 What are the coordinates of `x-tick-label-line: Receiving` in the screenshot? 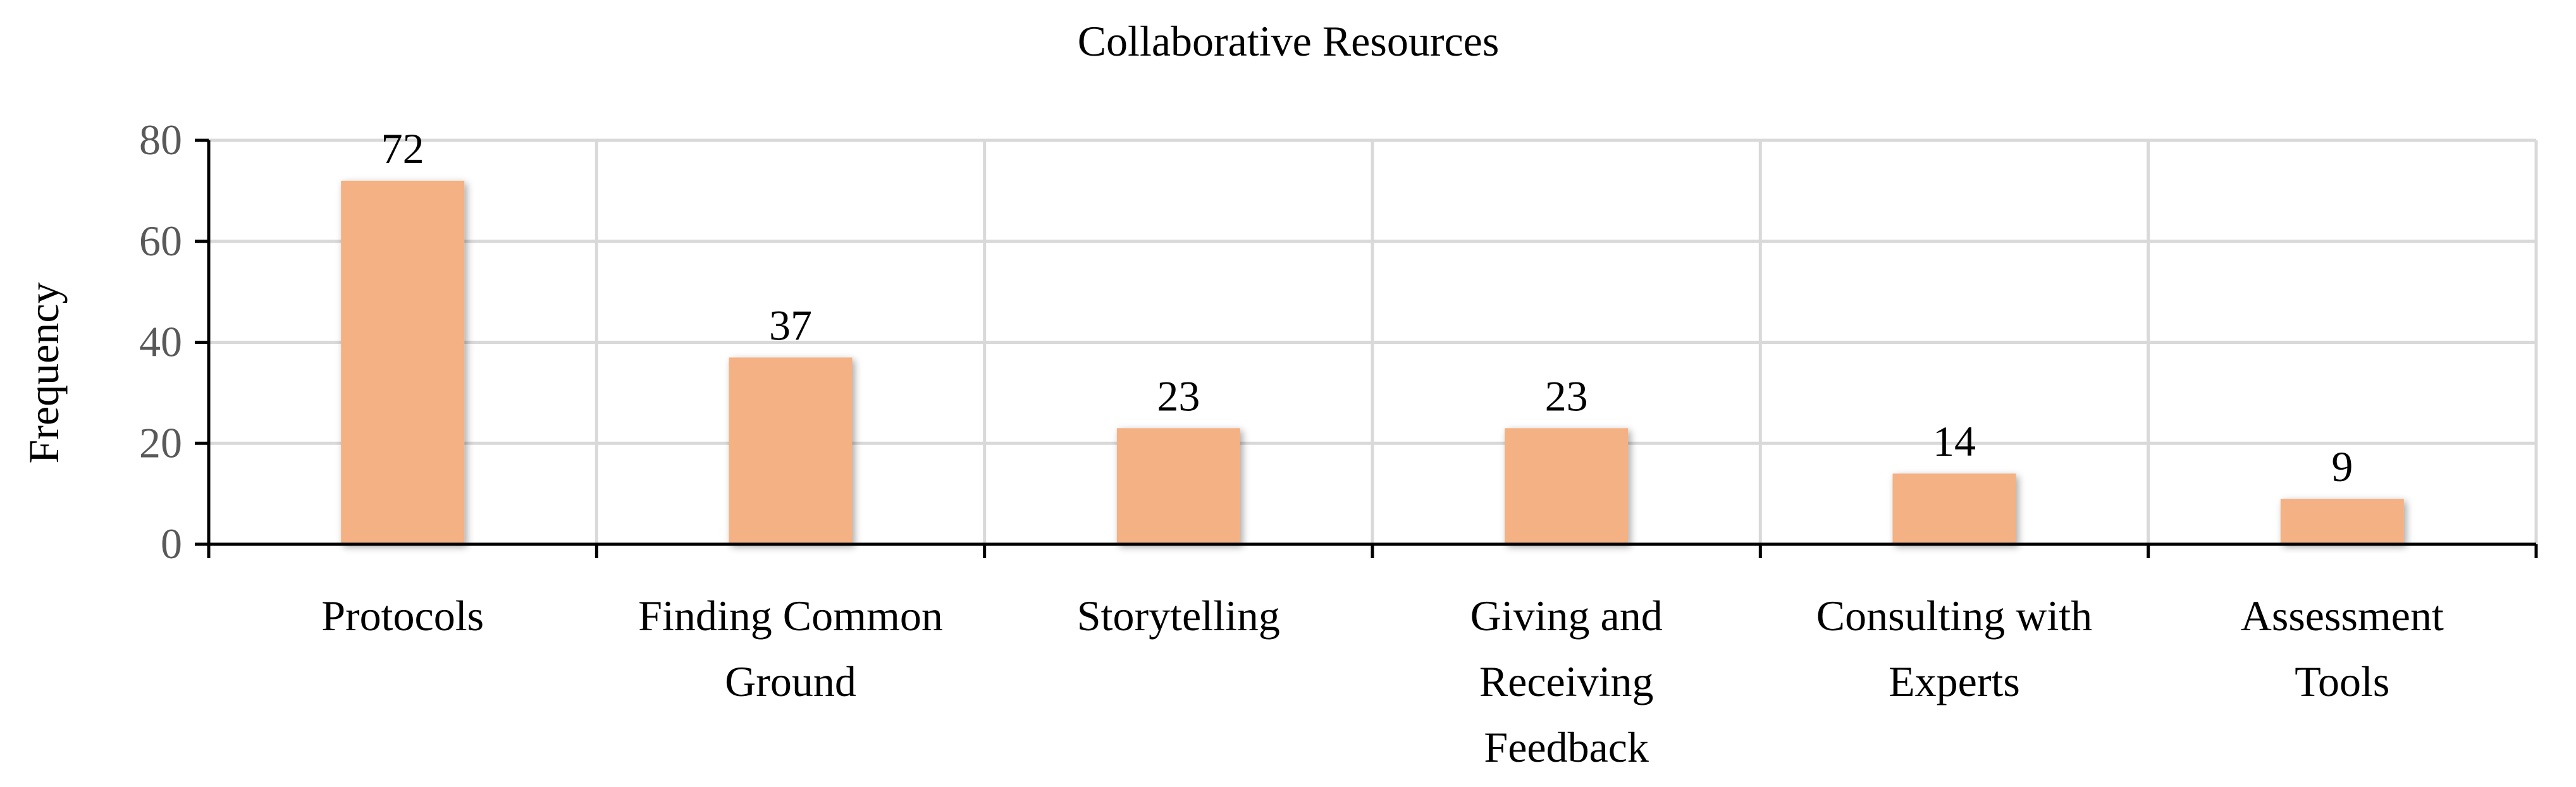 It's located at (1566, 681).